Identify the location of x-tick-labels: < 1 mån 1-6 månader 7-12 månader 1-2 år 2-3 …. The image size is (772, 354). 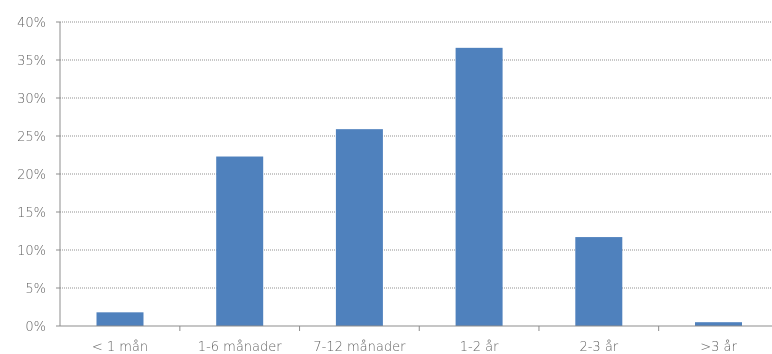
(415, 347).